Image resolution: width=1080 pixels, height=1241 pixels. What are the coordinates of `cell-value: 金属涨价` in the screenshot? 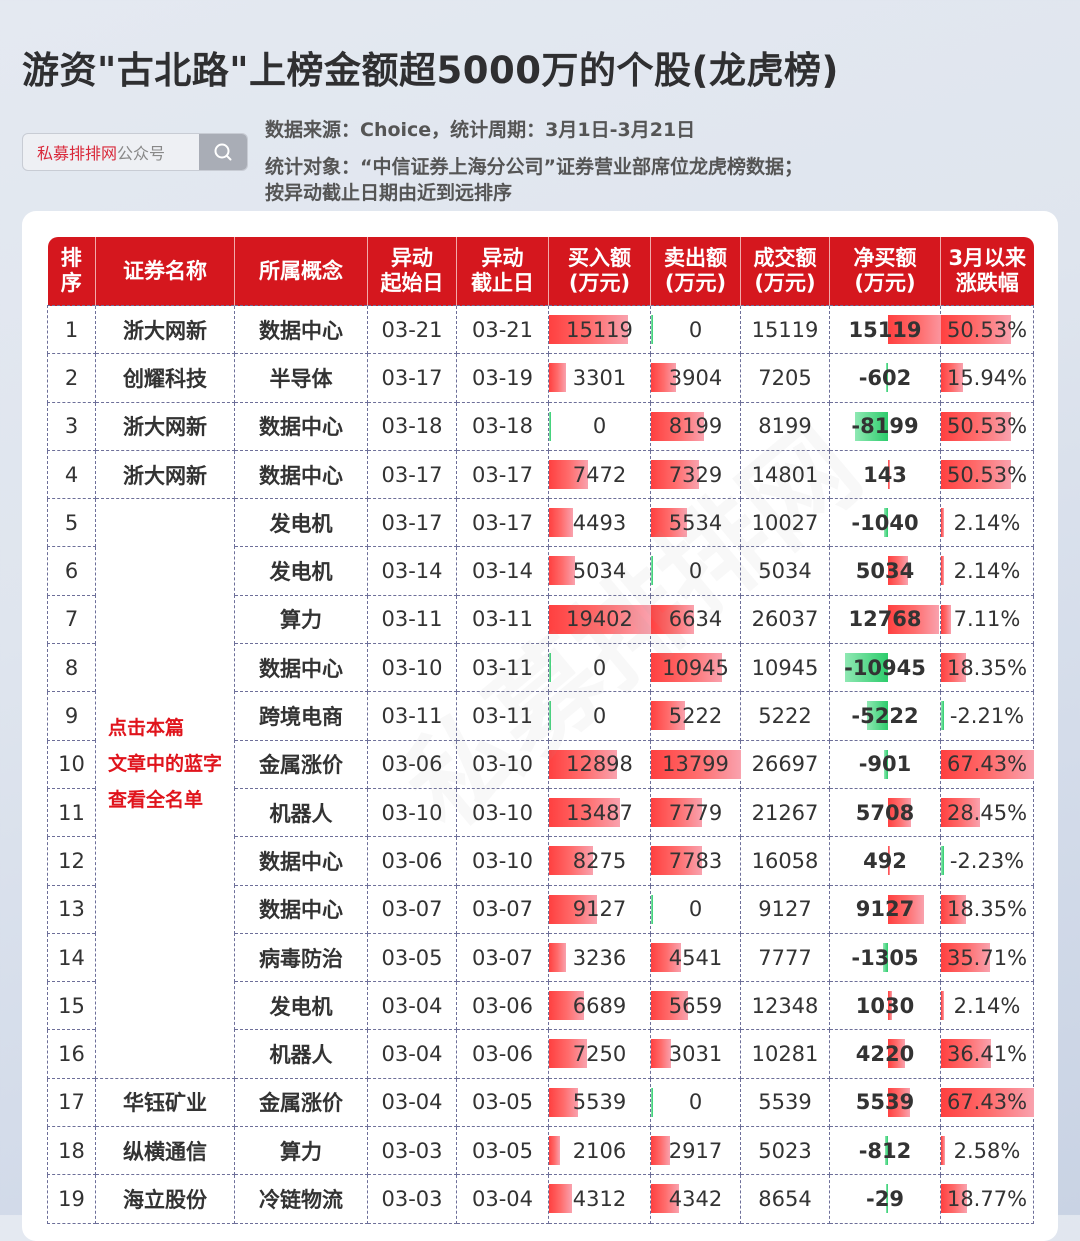 It's located at (301, 1103).